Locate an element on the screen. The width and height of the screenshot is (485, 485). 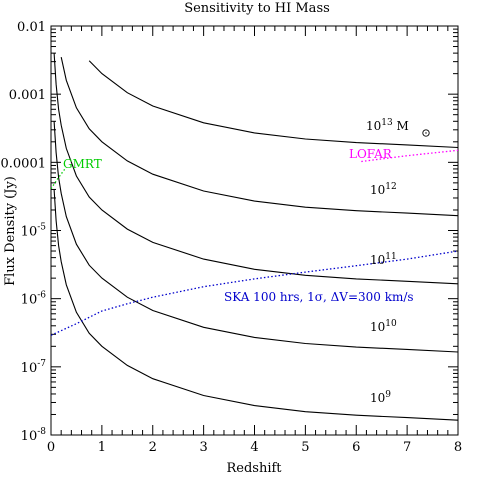
chart-title: Sensitivity to HI Mass is located at coordinates (257, 8).